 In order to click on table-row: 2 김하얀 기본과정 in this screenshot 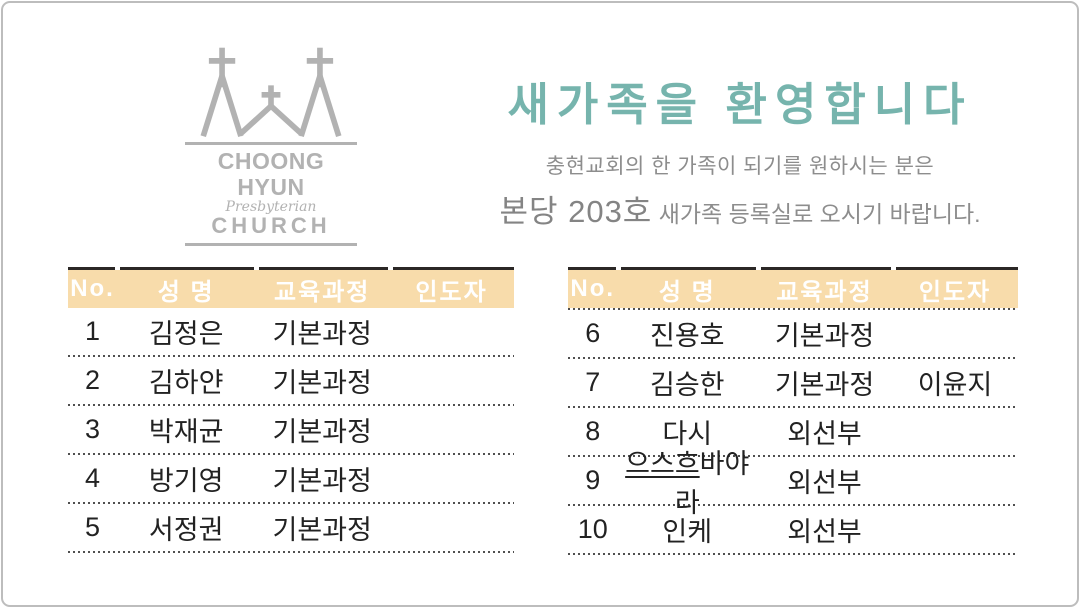, I will do `click(291, 380)`.